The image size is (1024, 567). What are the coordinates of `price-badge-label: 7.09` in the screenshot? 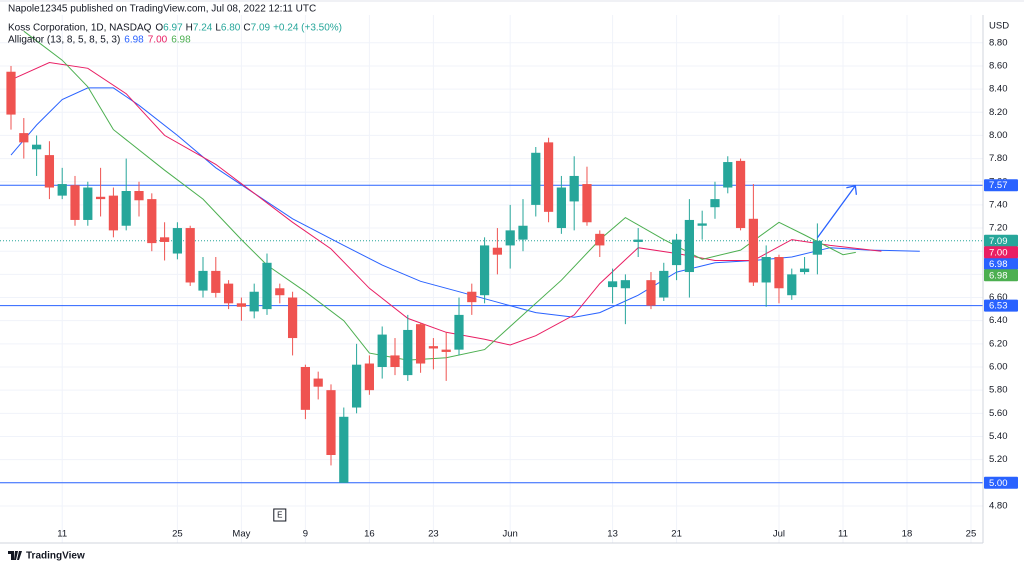 It's located at (998, 241).